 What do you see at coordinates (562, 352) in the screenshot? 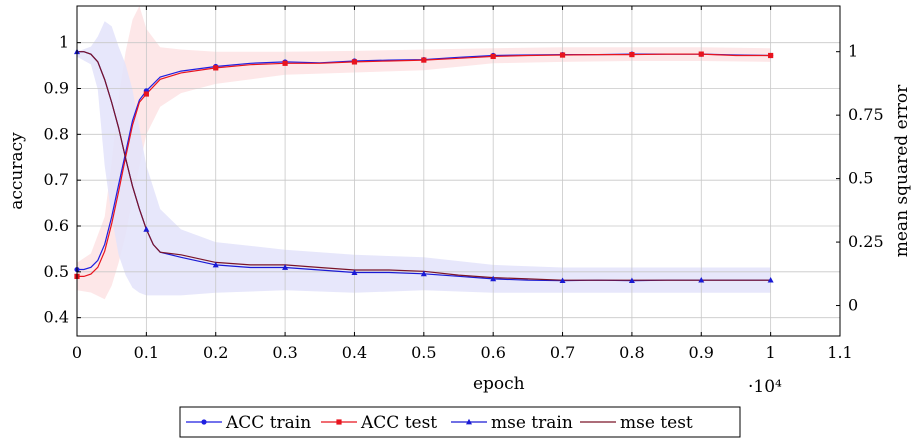
I see `x-tick-label: 0.7` at bounding box center [562, 352].